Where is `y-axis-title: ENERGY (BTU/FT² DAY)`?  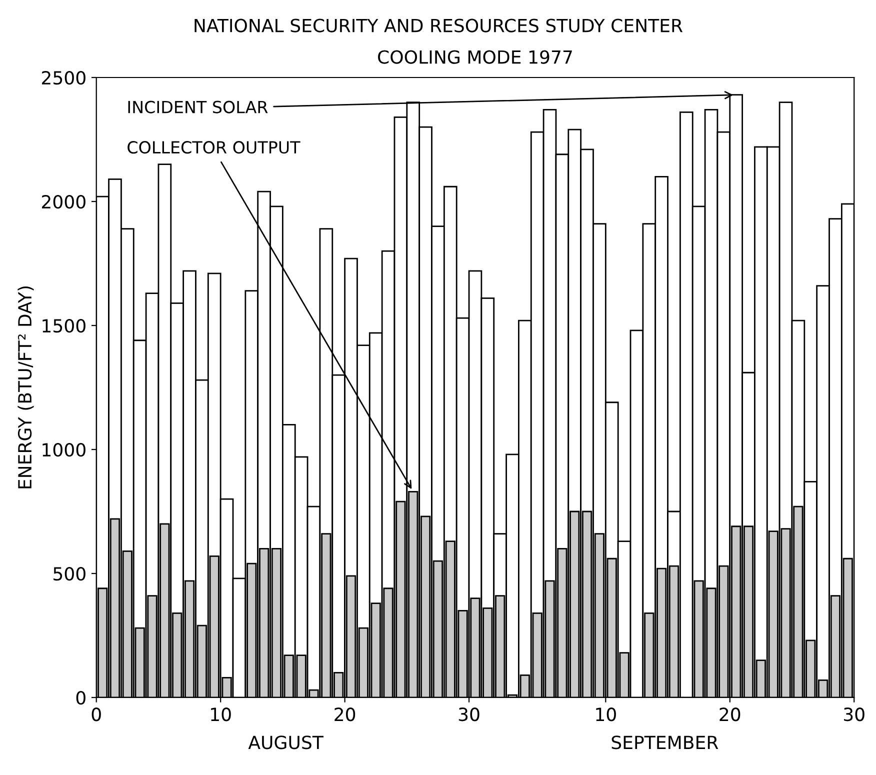
y-axis-title: ENERGY (BTU/FT² DAY) is located at coordinates (26, 387).